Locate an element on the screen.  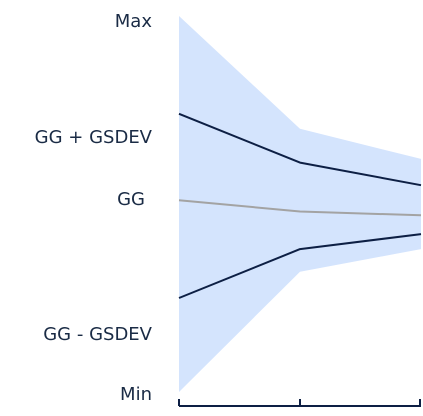
lower-deviation-line is located at coordinates (300, 266).